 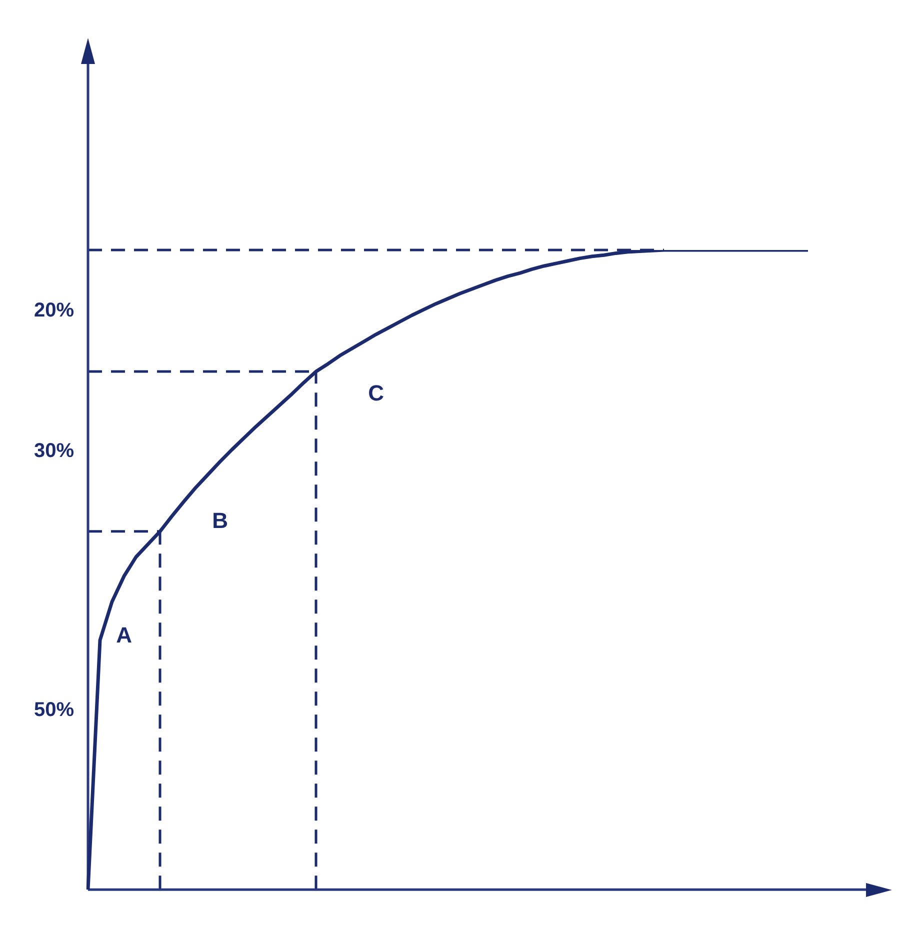 What do you see at coordinates (54, 310) in the screenshot?
I see `text: 20%` at bounding box center [54, 310].